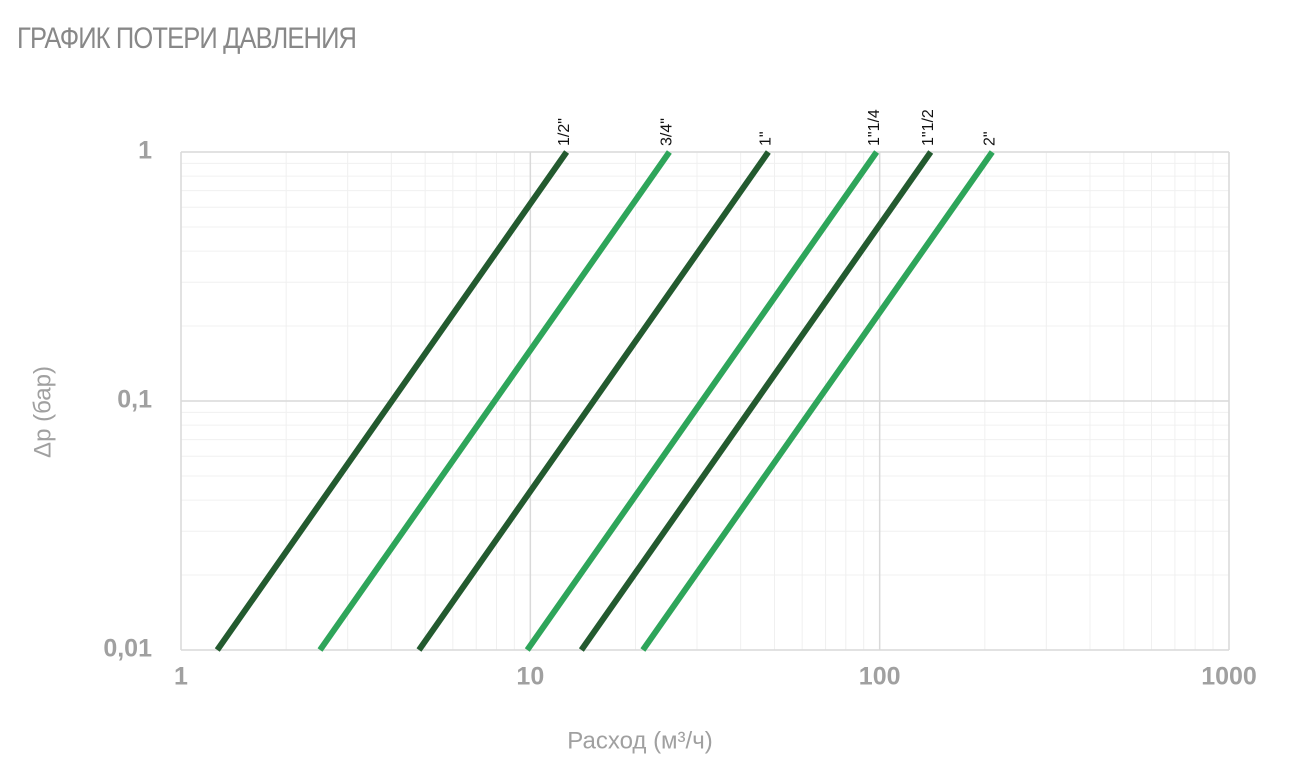 Image resolution: width=1294 pixels, height=768 pixels. What do you see at coordinates (639, 740) in the screenshot?
I see `x-axis-label: Расход (м³/ч)` at bounding box center [639, 740].